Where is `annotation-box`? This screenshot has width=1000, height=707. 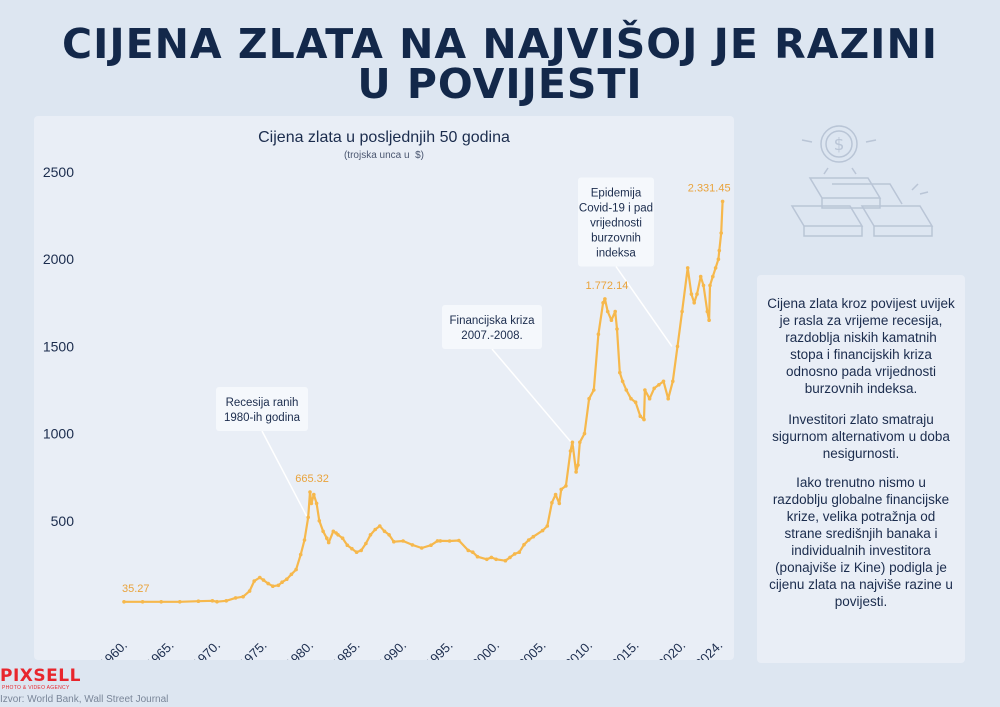
annotation-box is located at coordinates (262, 409).